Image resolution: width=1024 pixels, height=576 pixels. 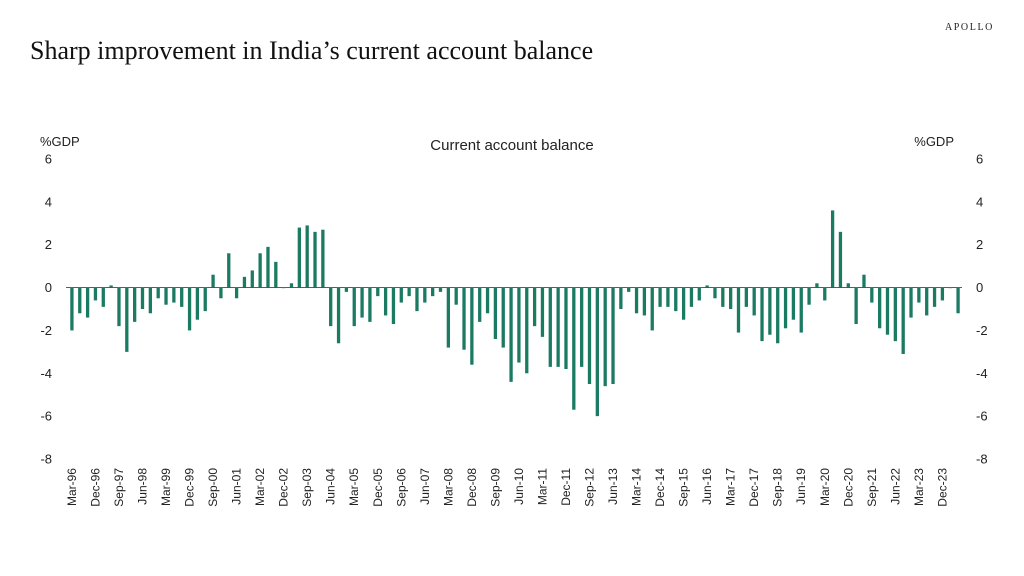 I want to click on y-tick-label-left: -8, so click(x=46, y=459).